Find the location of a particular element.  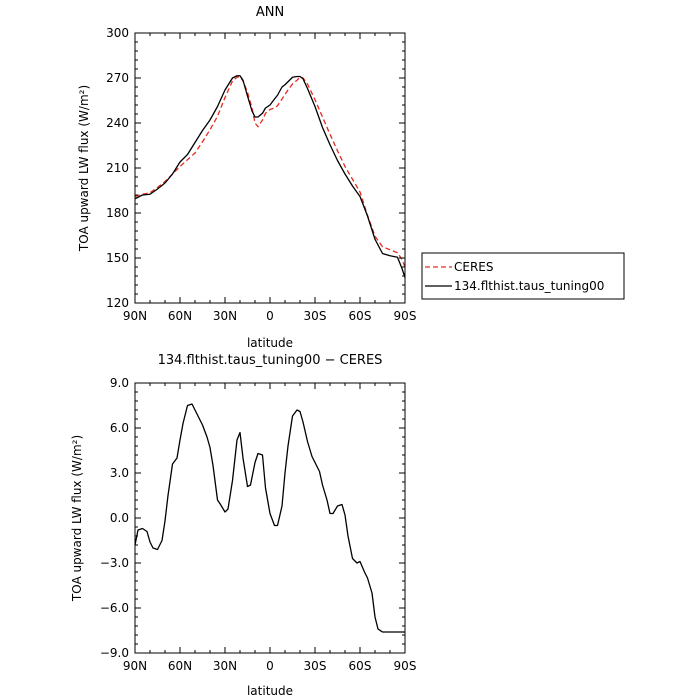

top-x-tick-label: 30N is located at coordinates (225, 316).